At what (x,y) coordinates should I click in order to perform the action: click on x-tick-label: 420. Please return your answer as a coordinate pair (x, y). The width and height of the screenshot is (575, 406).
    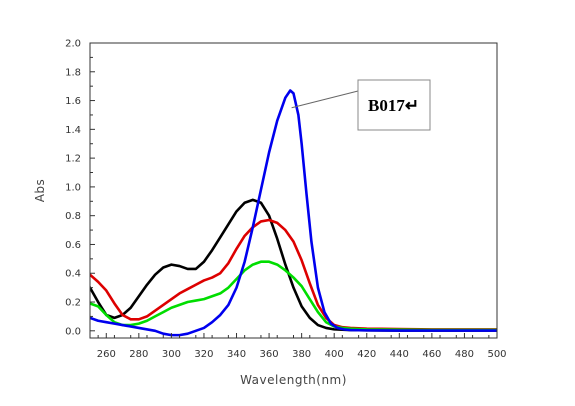
    Looking at the image, I should click on (366, 354).